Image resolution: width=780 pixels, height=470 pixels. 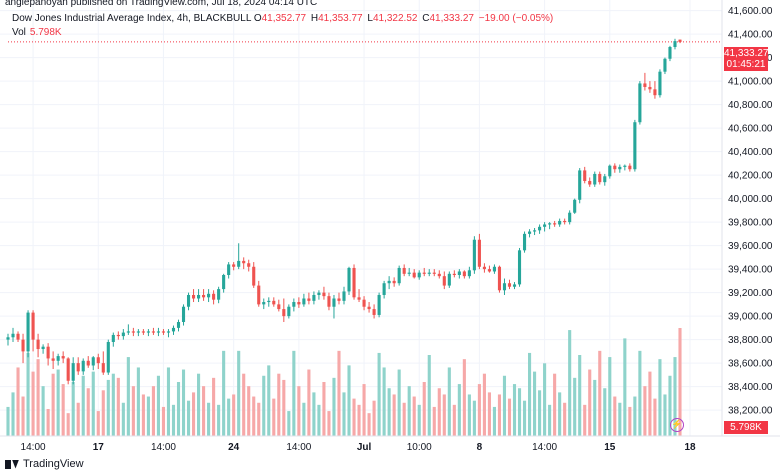 I want to click on price-tick-label: 40,800.00, so click(x=750, y=105).